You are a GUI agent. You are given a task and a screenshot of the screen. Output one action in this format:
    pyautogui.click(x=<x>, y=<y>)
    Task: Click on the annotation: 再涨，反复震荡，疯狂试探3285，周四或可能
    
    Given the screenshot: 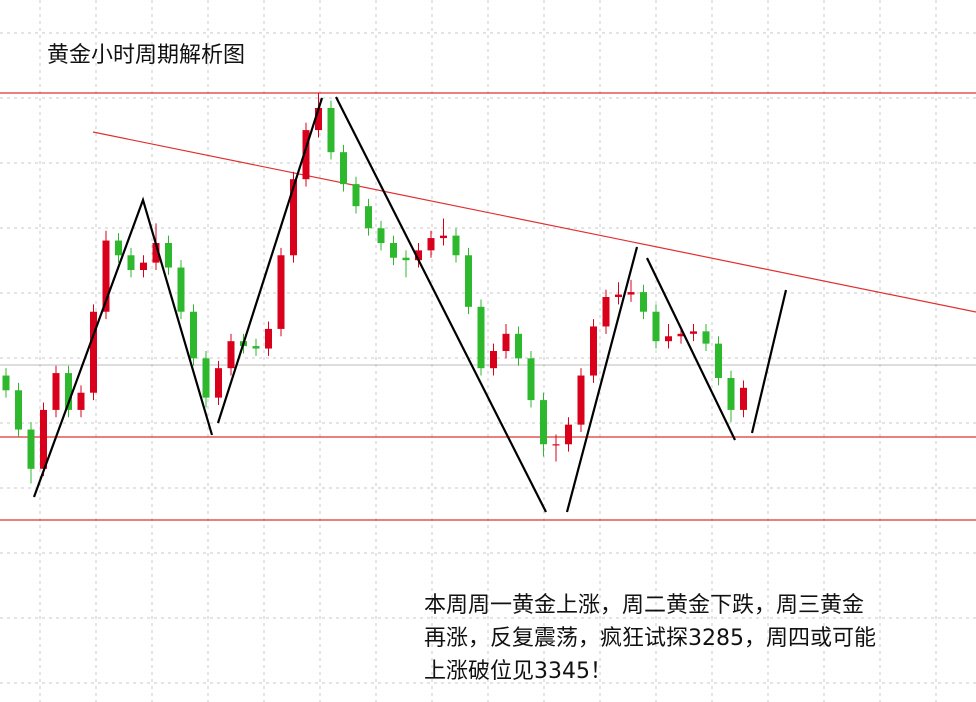 What is the action you would take?
    pyautogui.click(x=650, y=638)
    